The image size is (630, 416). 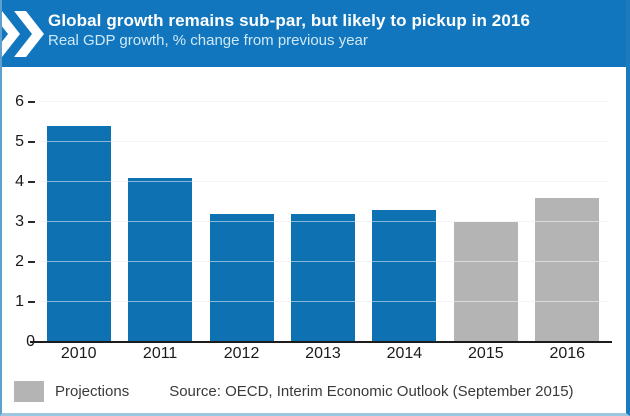 I want to click on oecd-double-chevron-icon, so click(x=23, y=34).